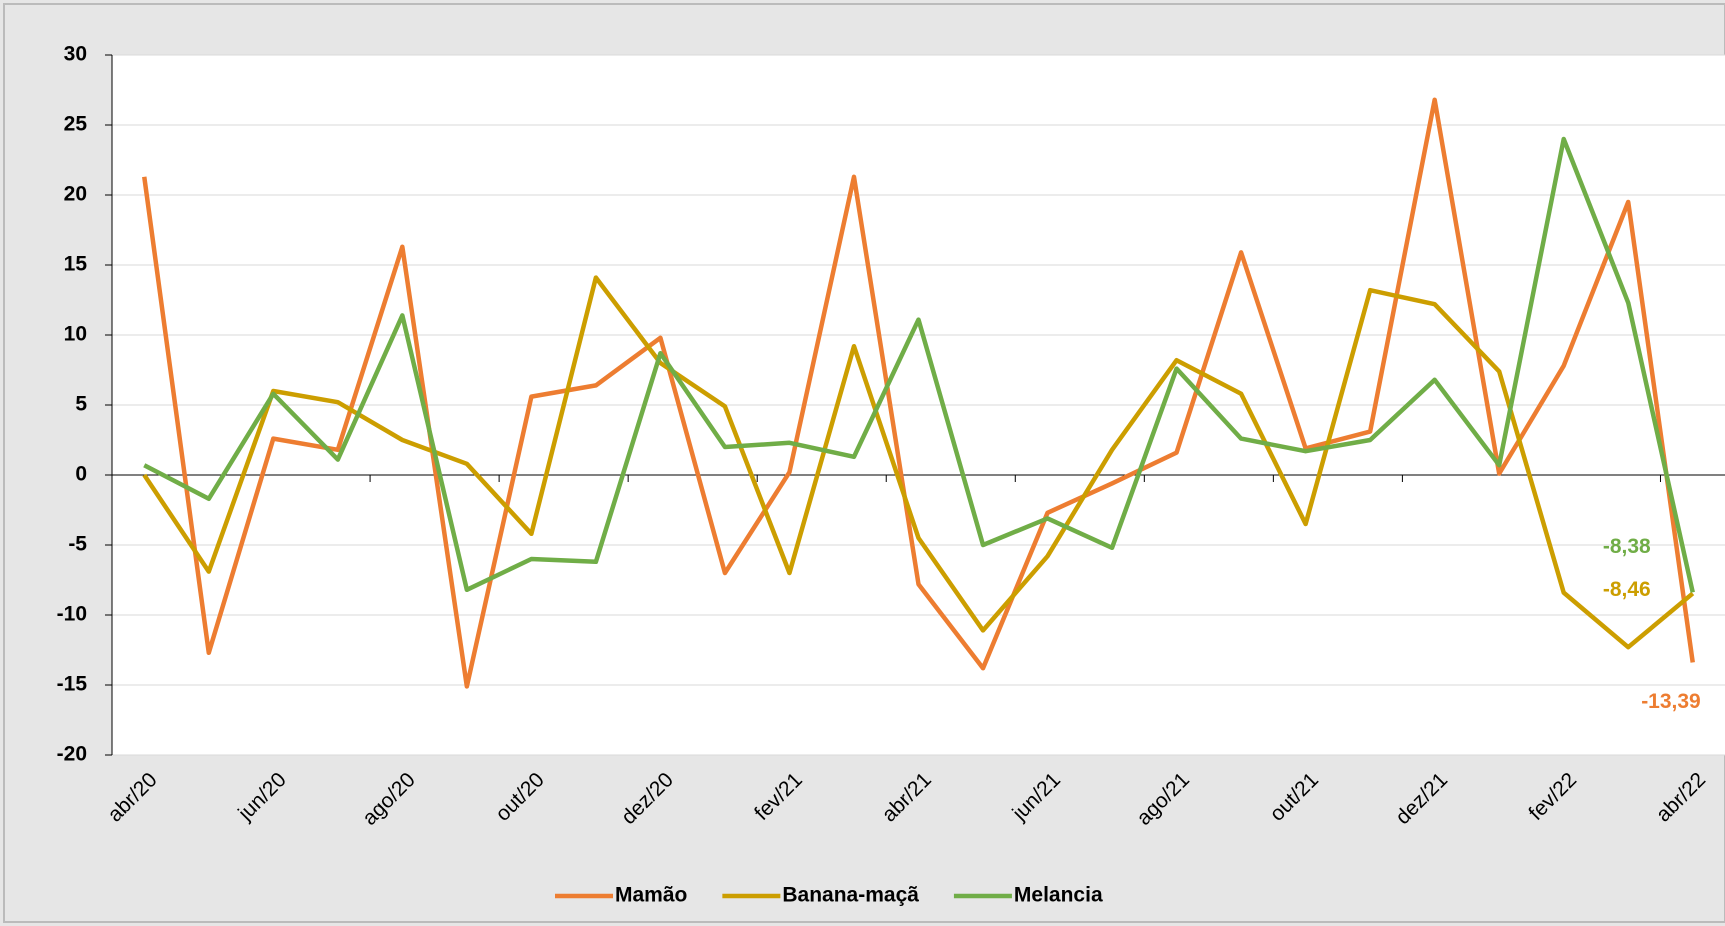  I want to click on y-tick-label: 15, so click(76, 264).